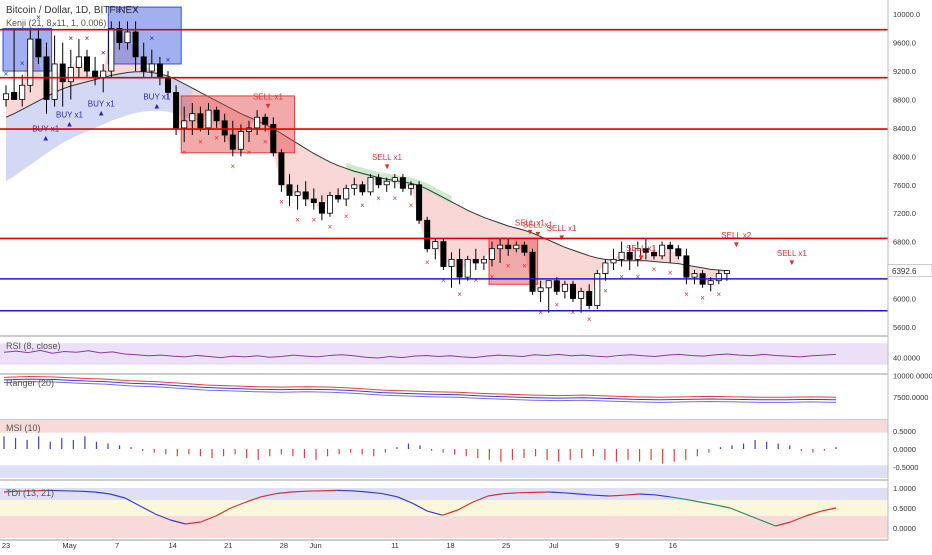 This screenshot has width=932, height=555. What do you see at coordinates (904, 128) in the screenshot?
I see `price-tick-label: 8400.0` at bounding box center [904, 128].